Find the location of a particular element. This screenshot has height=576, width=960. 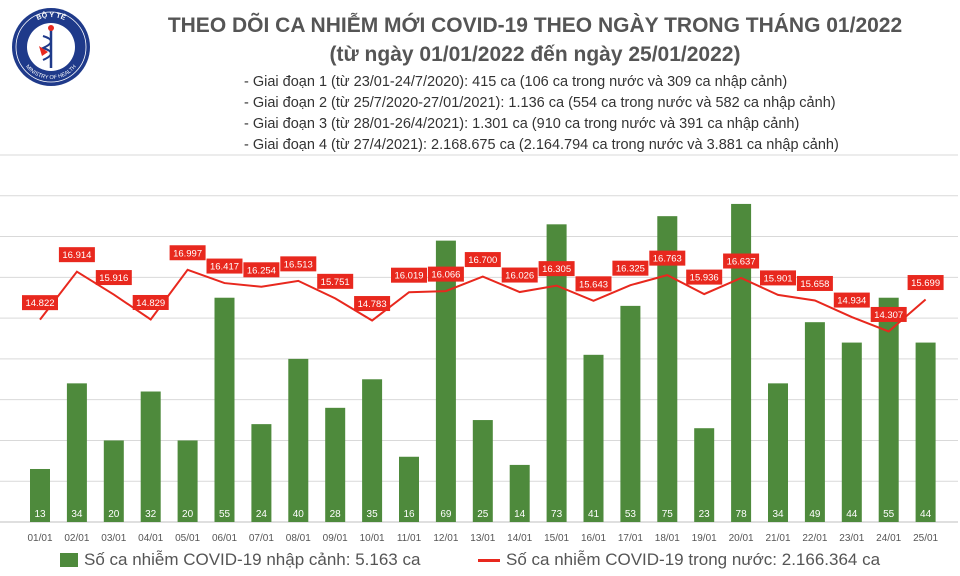

x-tick-label: 12/01 is located at coordinates (445, 538).